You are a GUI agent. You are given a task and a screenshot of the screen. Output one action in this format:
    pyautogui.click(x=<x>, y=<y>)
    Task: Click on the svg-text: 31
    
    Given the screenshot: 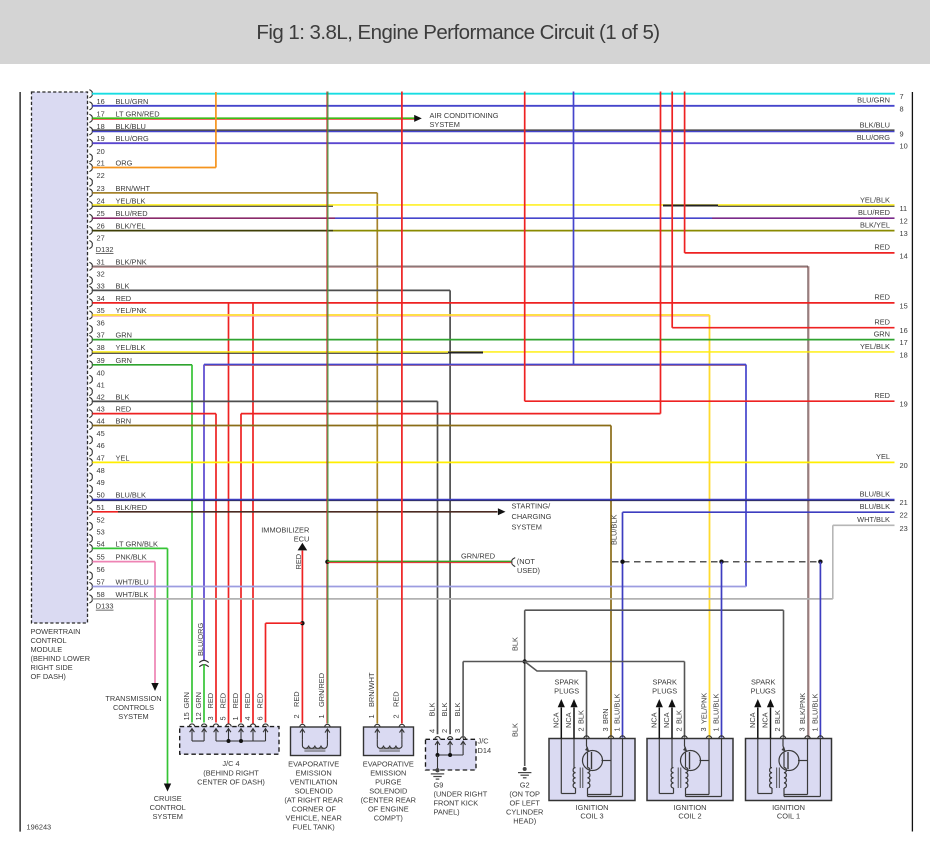 What is the action you would take?
    pyautogui.click(x=101, y=261)
    